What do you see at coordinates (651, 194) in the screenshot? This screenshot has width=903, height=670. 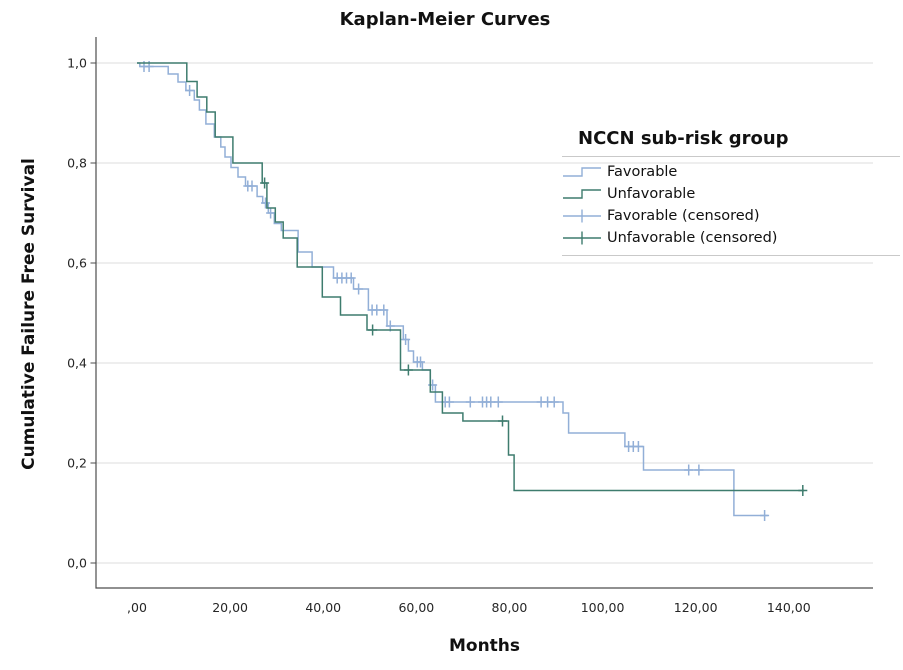 I see `legend-item-label: Unfavorable` at bounding box center [651, 194].